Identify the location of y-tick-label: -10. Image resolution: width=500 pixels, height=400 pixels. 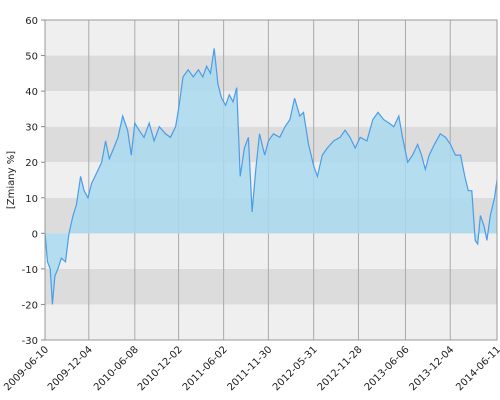
(30, 270).